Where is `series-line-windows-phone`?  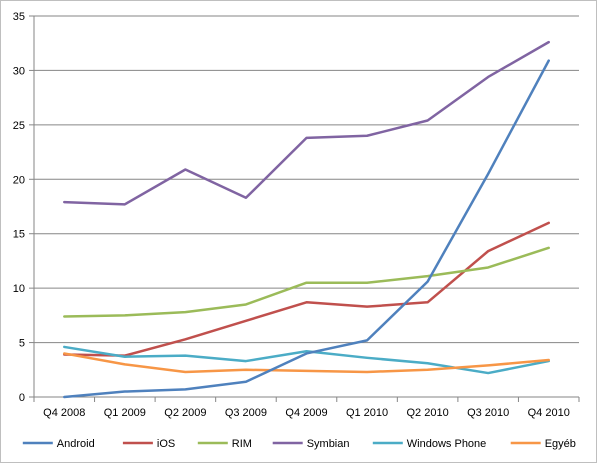
series-line-windows-phone is located at coordinates (306, 360).